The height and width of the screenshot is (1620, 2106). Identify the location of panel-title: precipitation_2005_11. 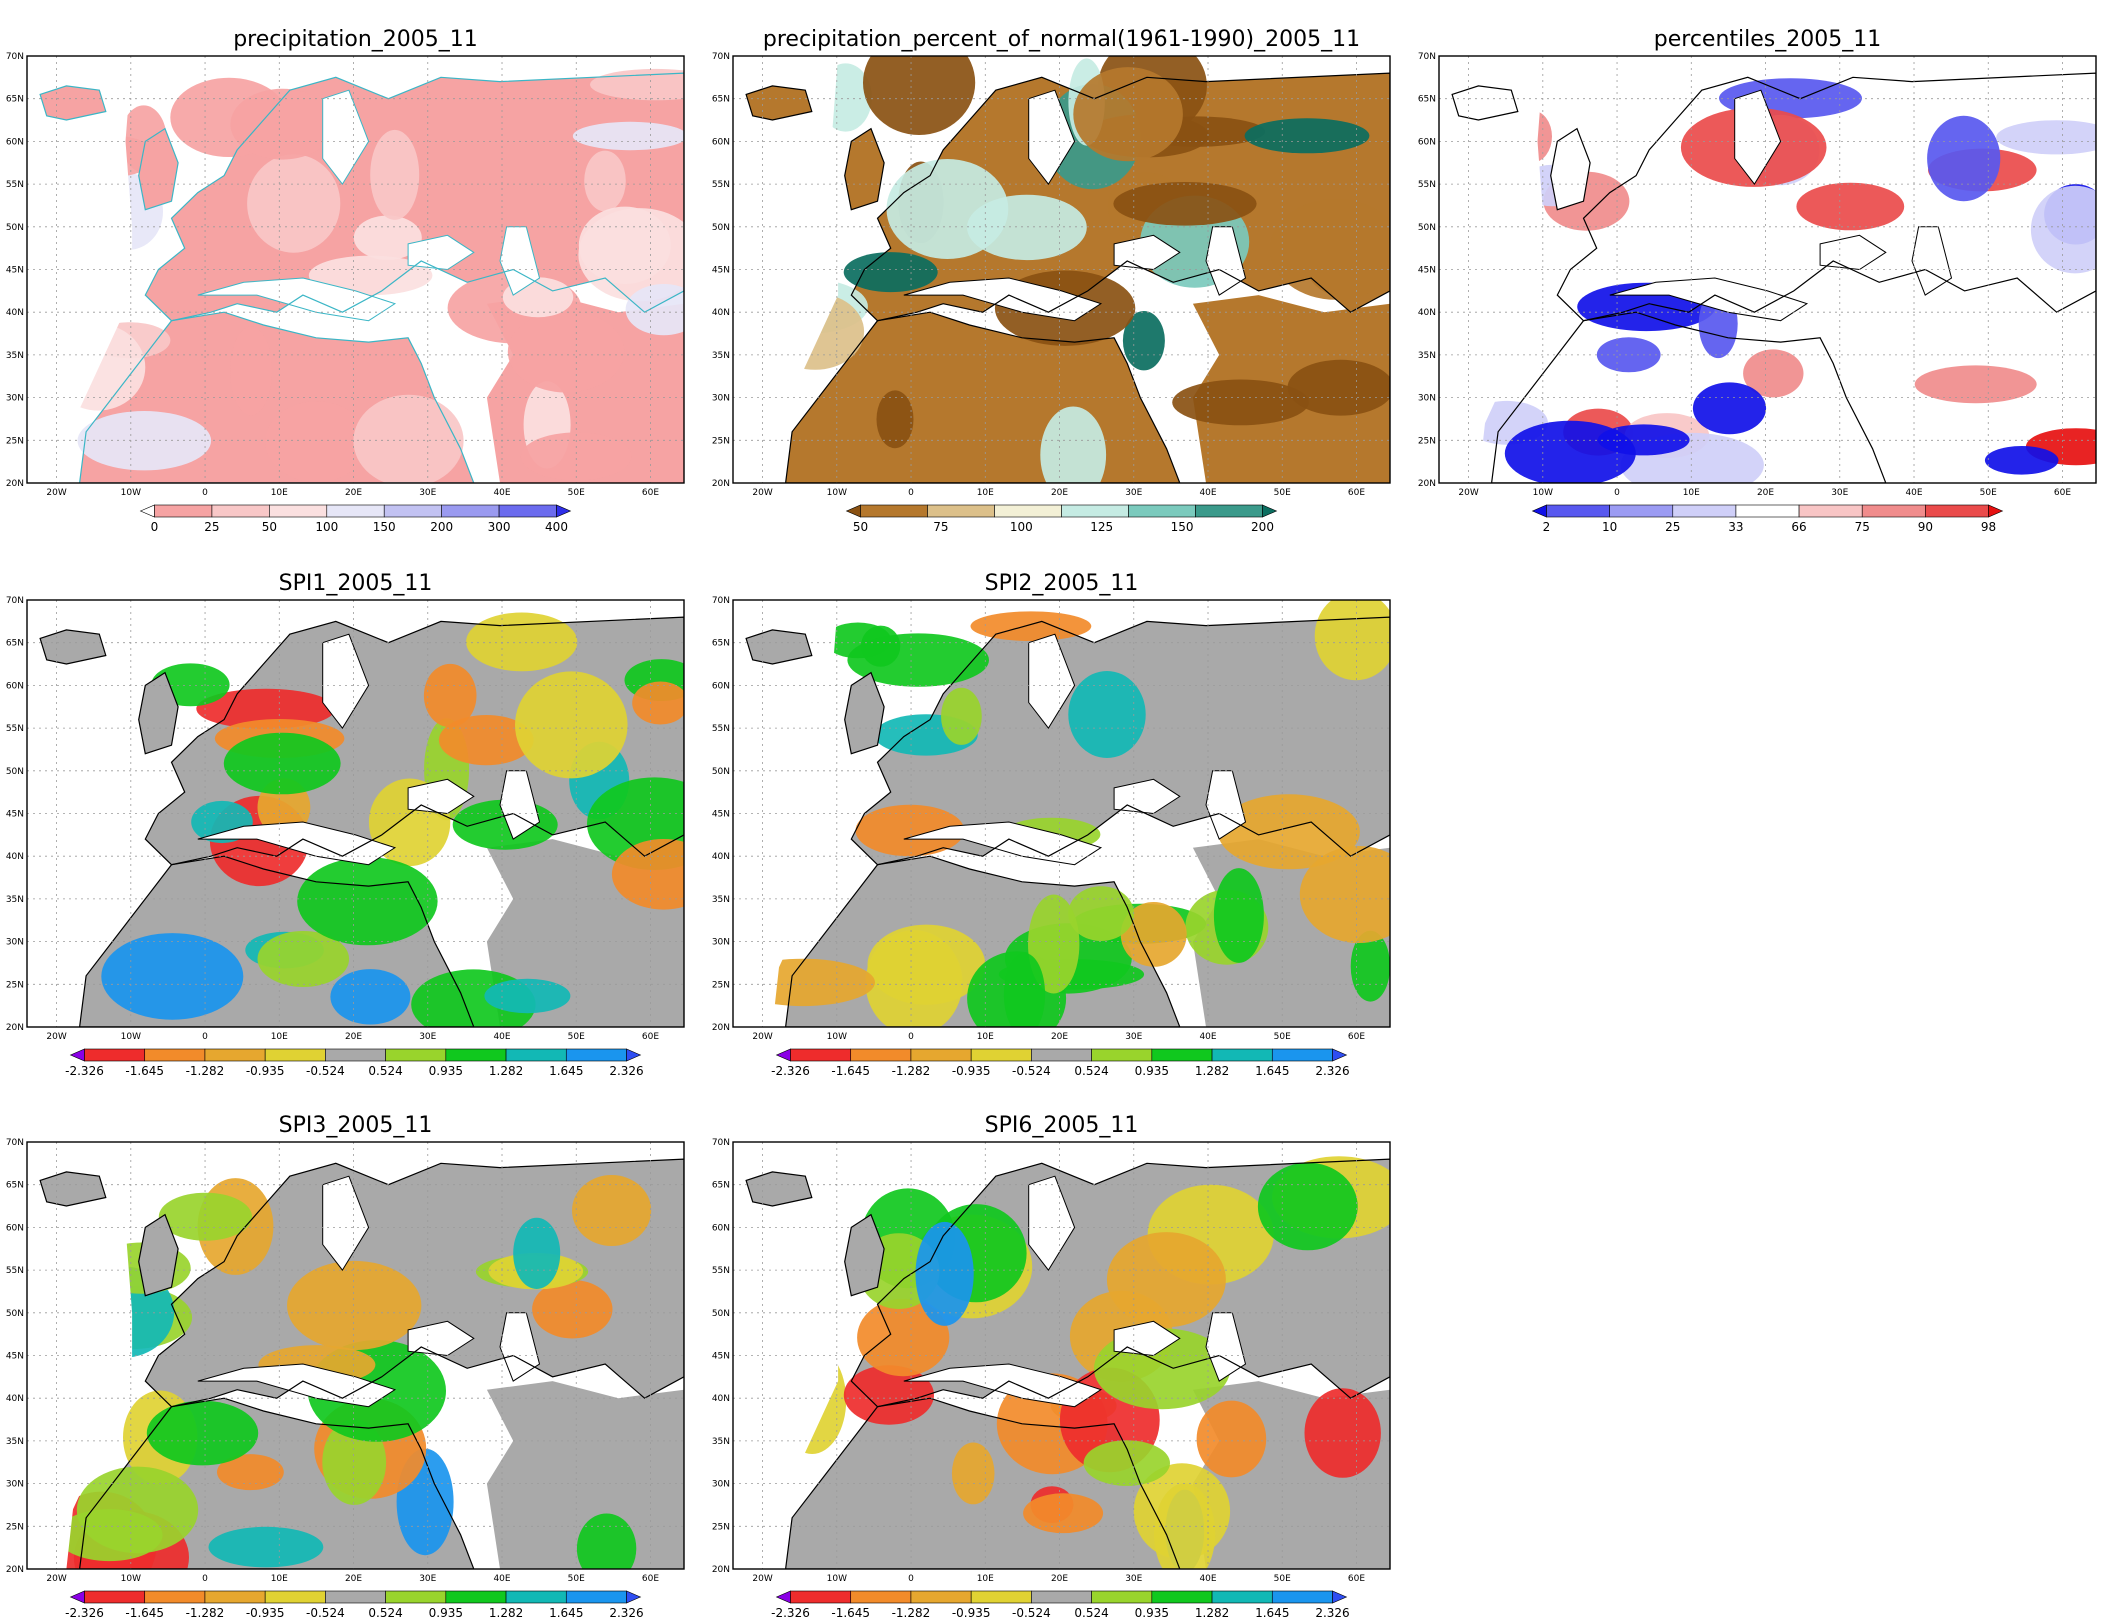
(355, 39).